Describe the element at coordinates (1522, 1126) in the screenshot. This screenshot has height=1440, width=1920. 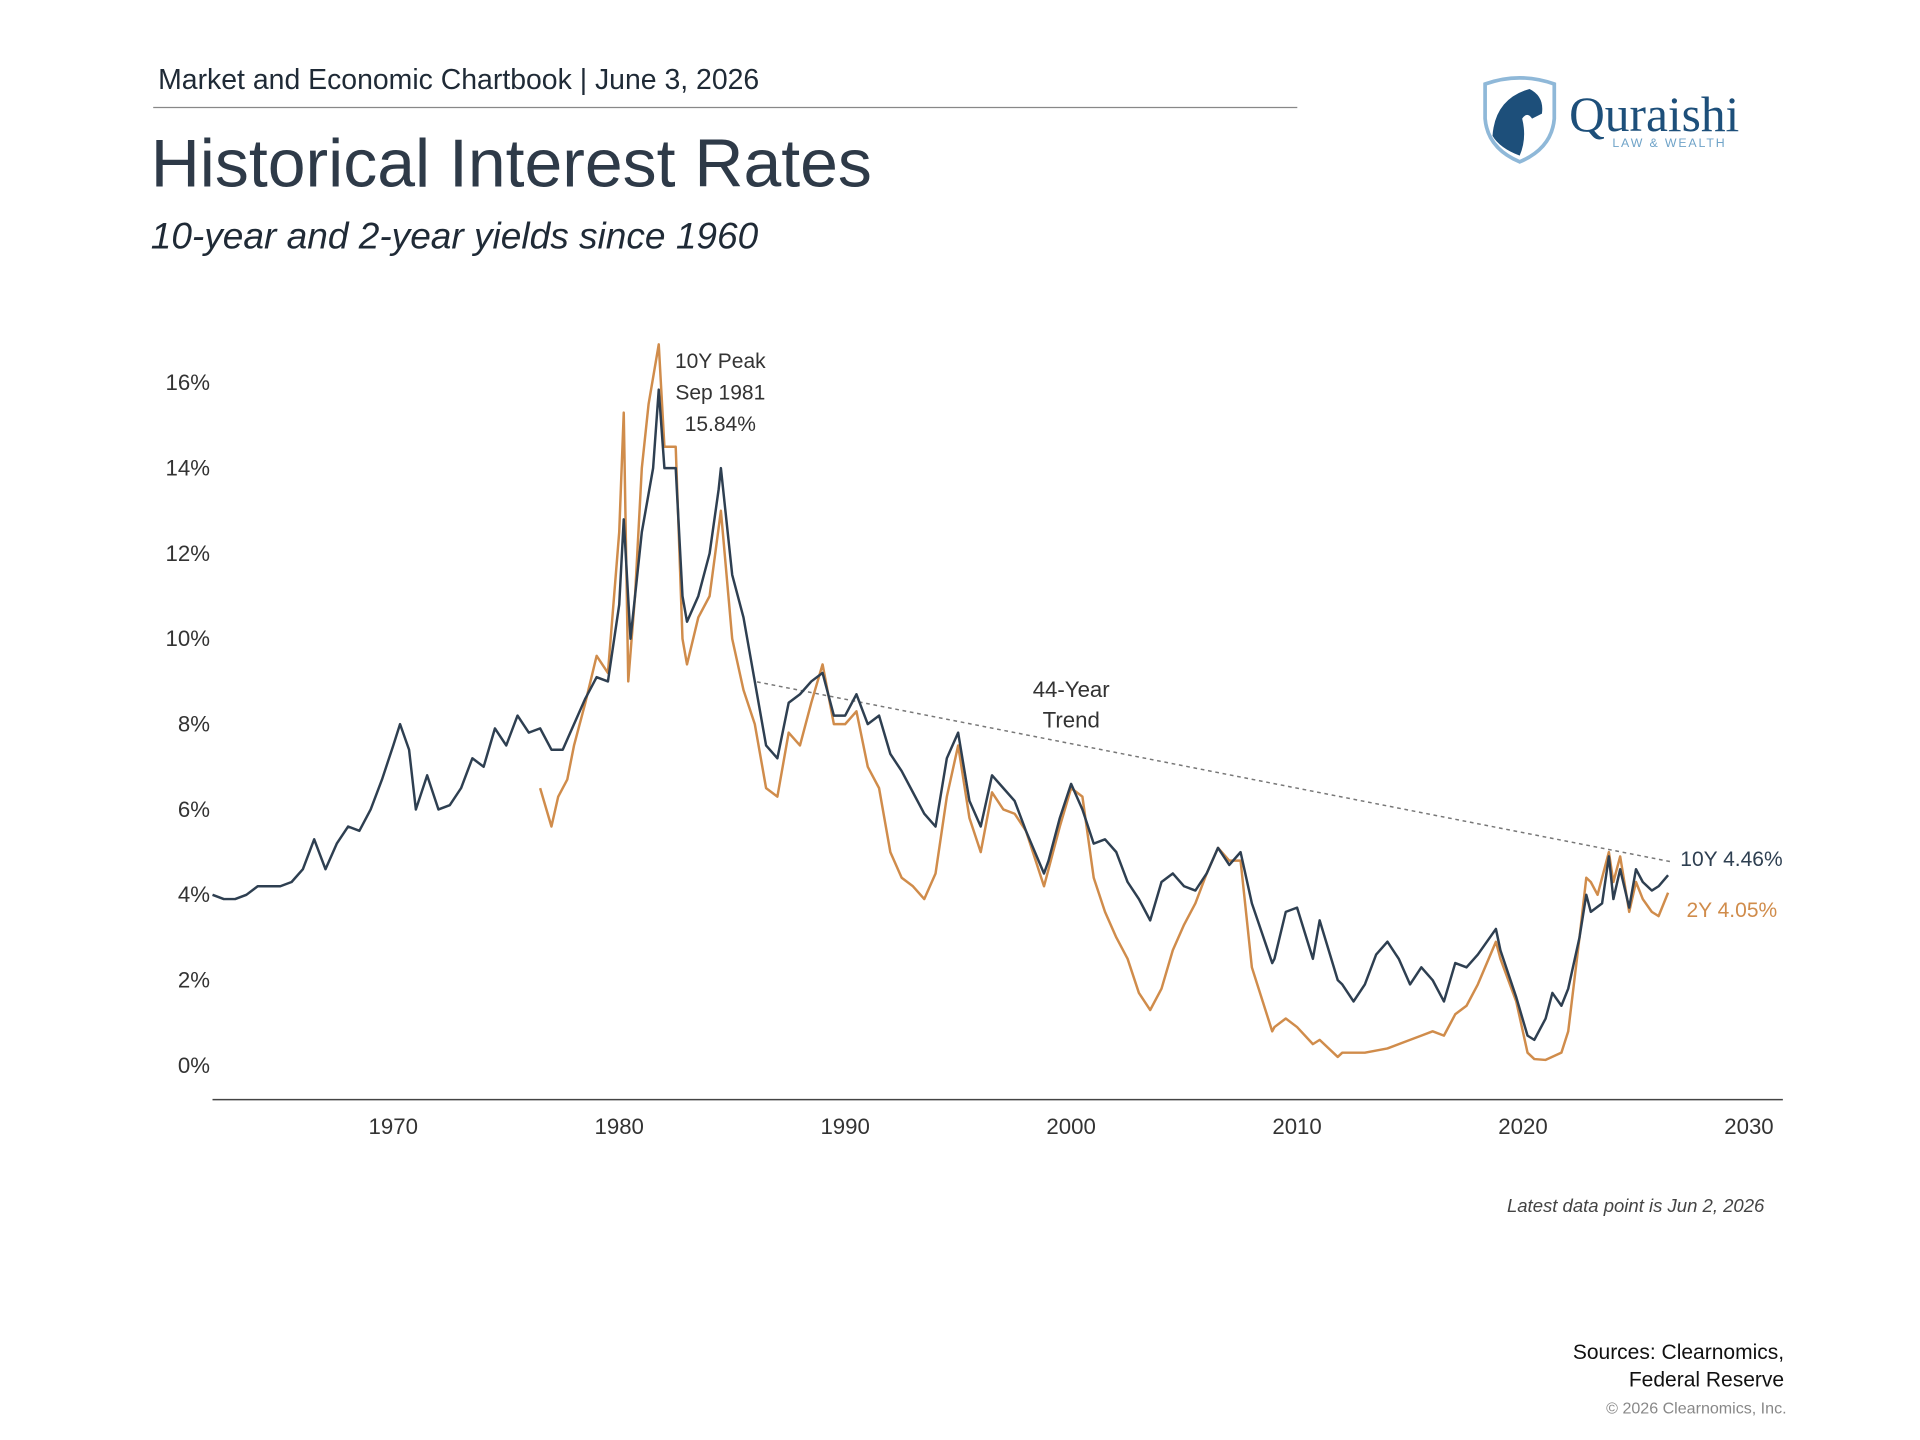
I see `x-tick-label: 2020` at that location.